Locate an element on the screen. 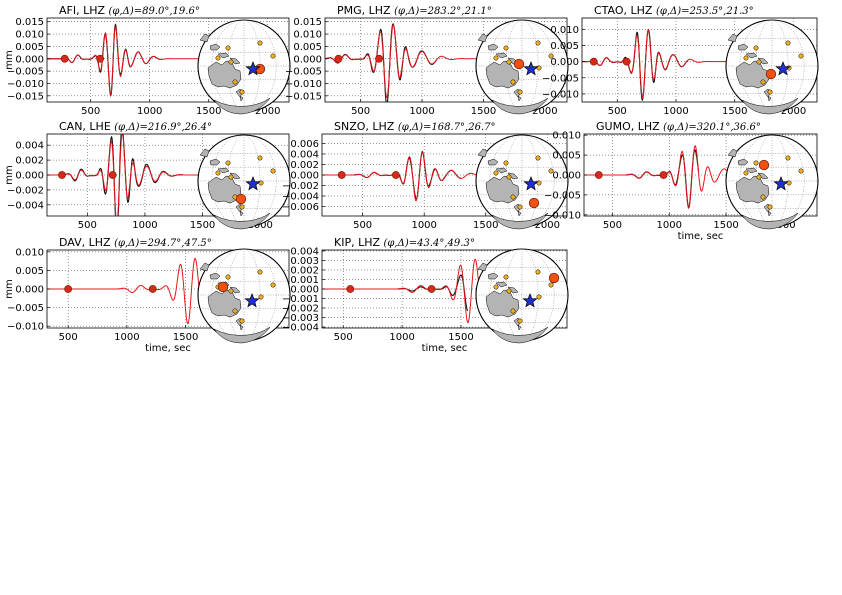 This screenshot has height=595, width=842. y-tick-label: −0.001 is located at coordinates (300, 299).